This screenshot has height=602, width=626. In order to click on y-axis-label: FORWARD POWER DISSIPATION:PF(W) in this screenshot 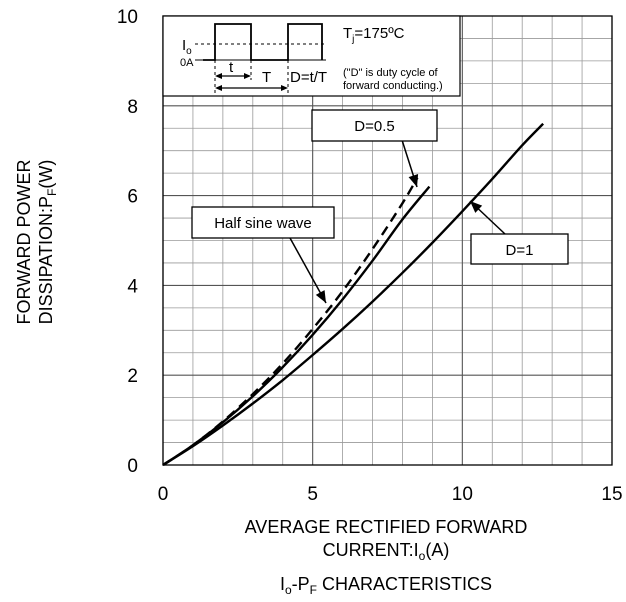, I will do `click(36, 242)`.